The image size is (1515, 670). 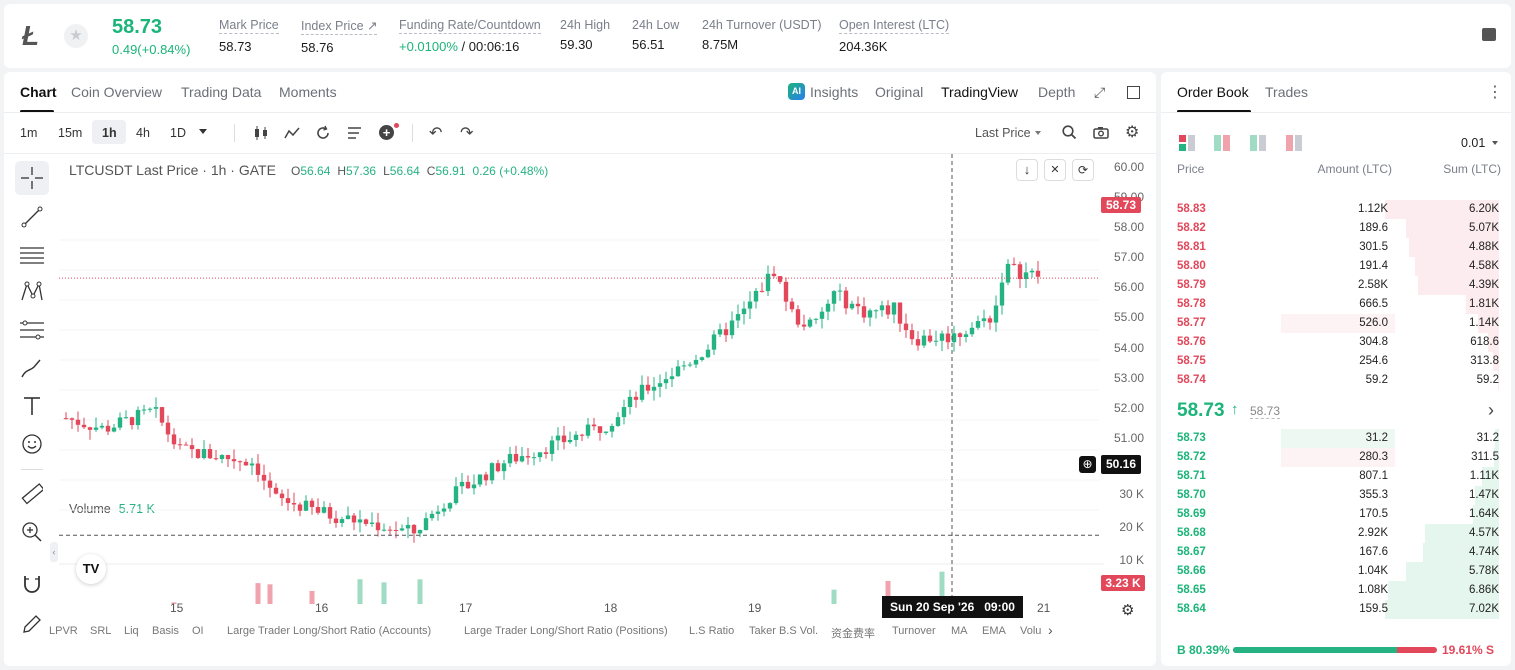 What do you see at coordinates (1336, 342) in the screenshot?
I see `ask-row: 58.76 304.8 618.6` at bounding box center [1336, 342].